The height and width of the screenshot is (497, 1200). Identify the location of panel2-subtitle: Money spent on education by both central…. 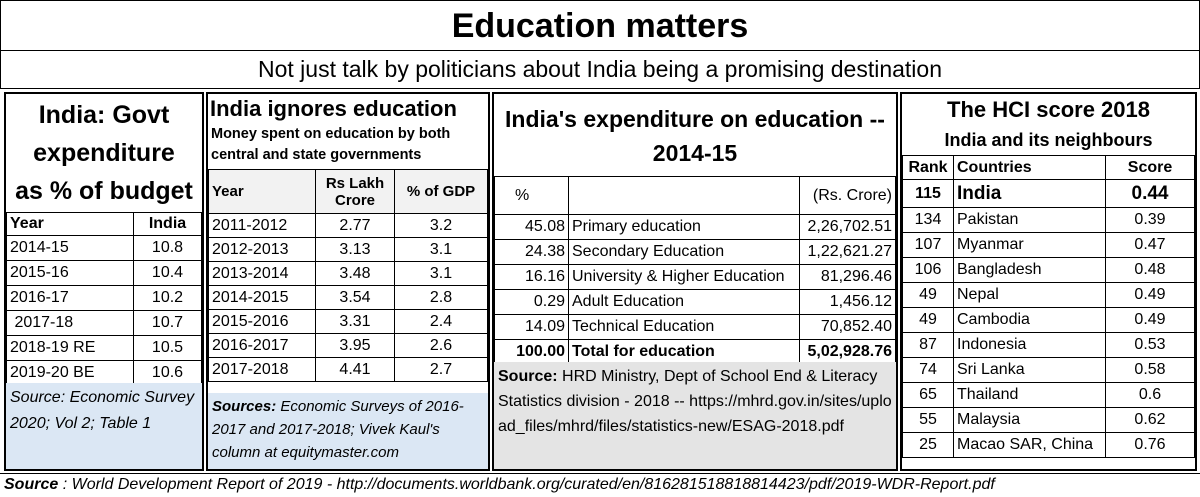
(331, 144).